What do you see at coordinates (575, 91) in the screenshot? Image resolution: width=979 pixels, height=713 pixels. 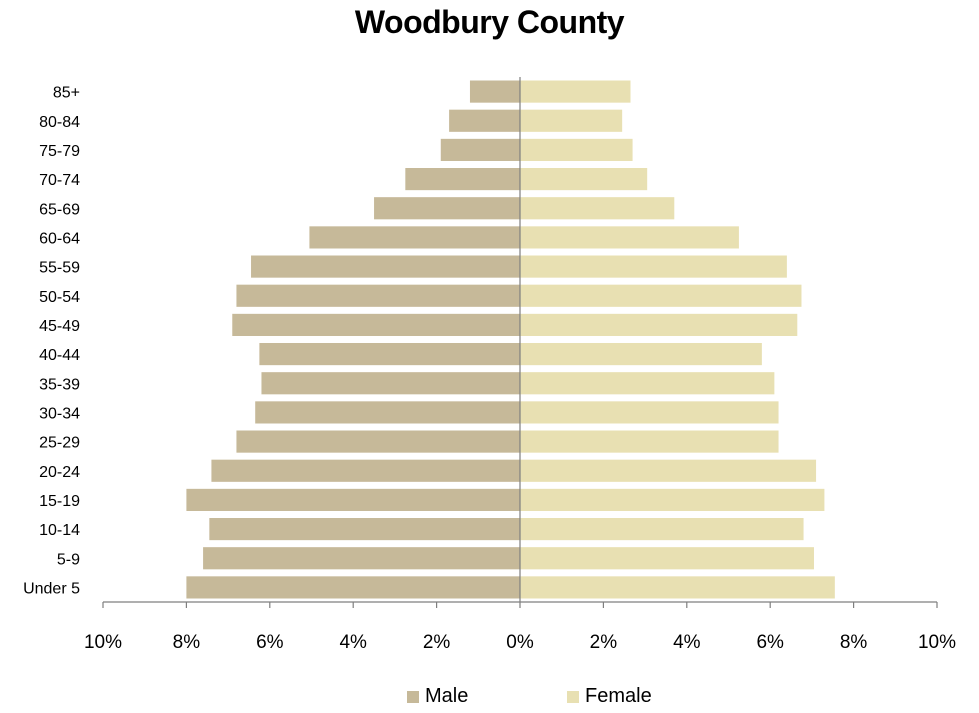 I see `female-bar-85plus` at bounding box center [575, 91].